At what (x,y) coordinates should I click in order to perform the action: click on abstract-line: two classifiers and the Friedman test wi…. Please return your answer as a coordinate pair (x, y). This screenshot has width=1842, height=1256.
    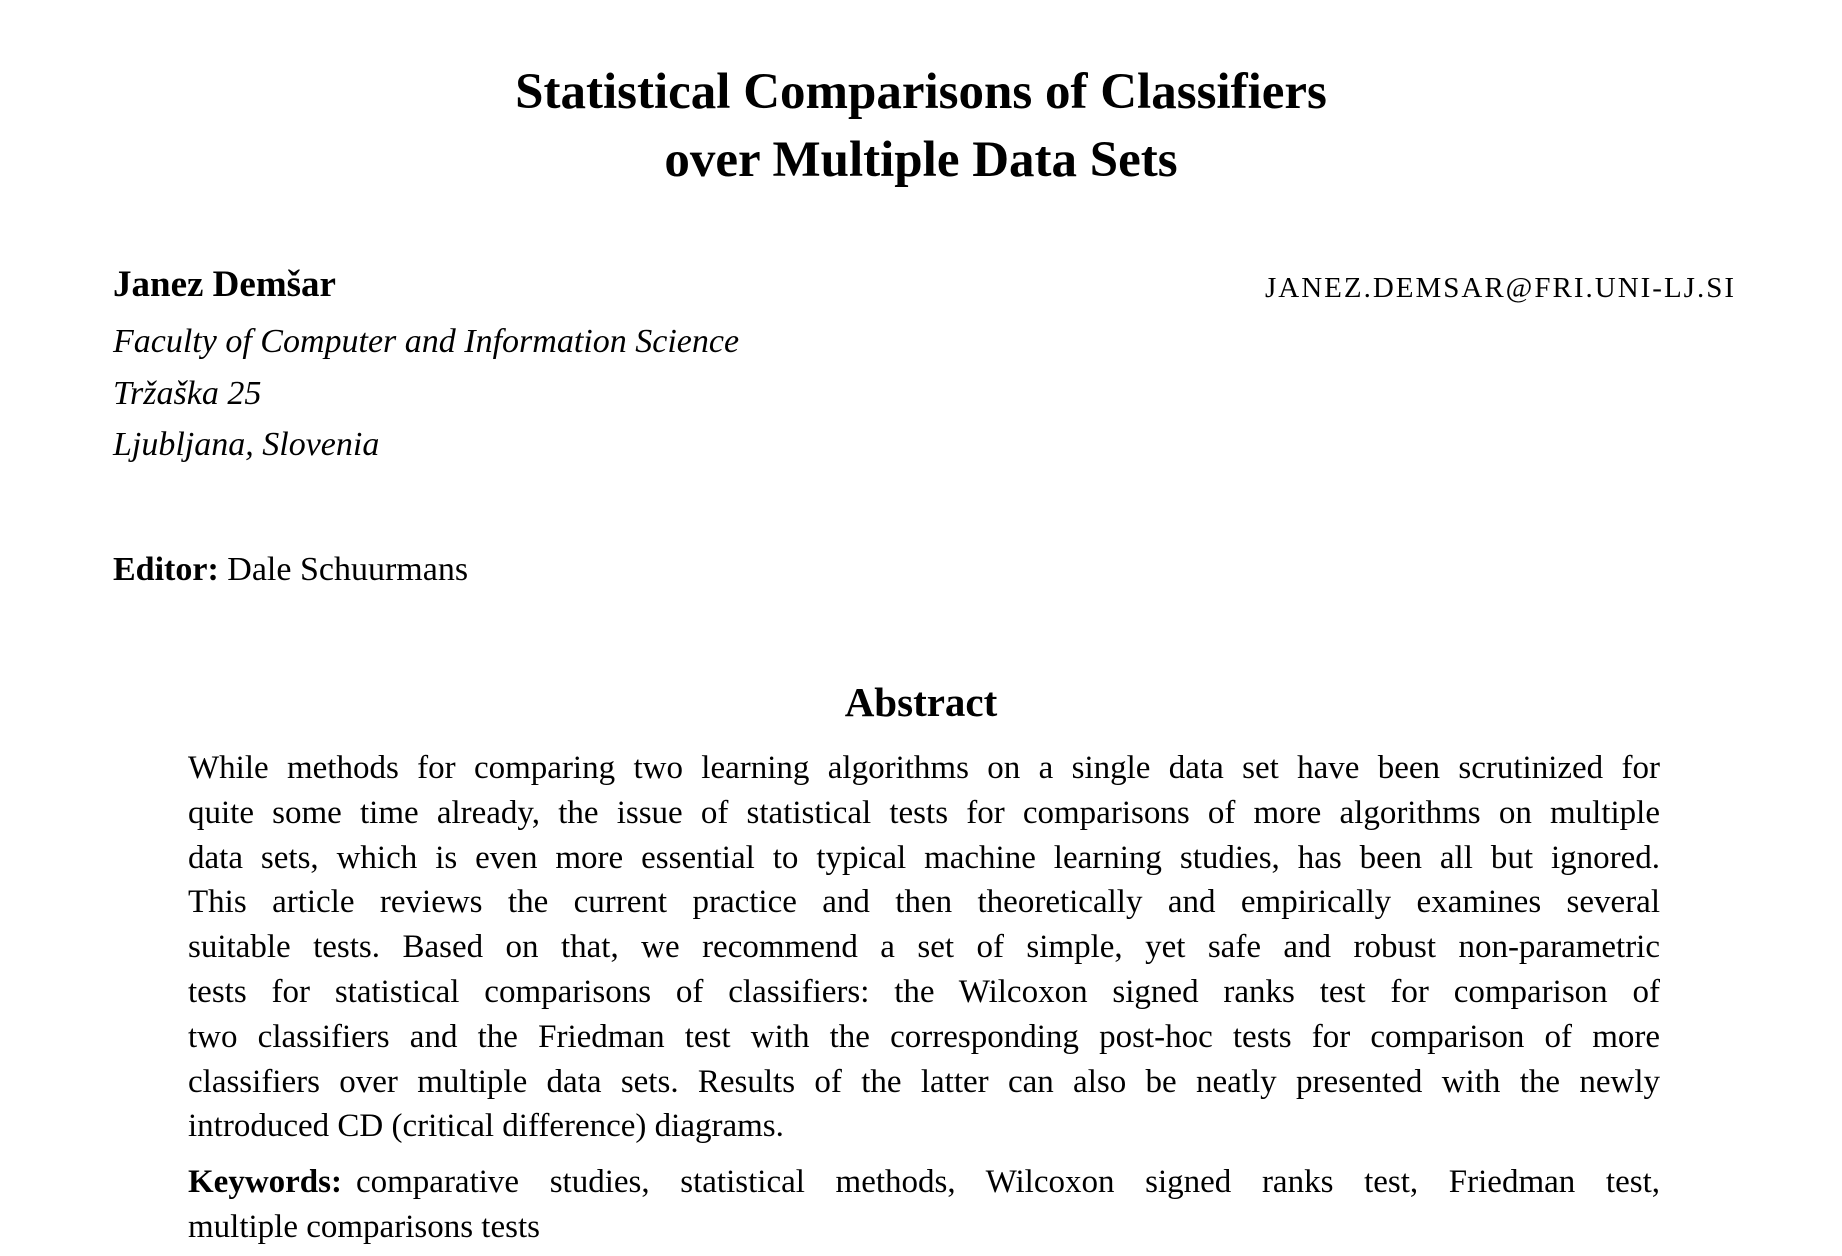
    Looking at the image, I should click on (924, 1036).